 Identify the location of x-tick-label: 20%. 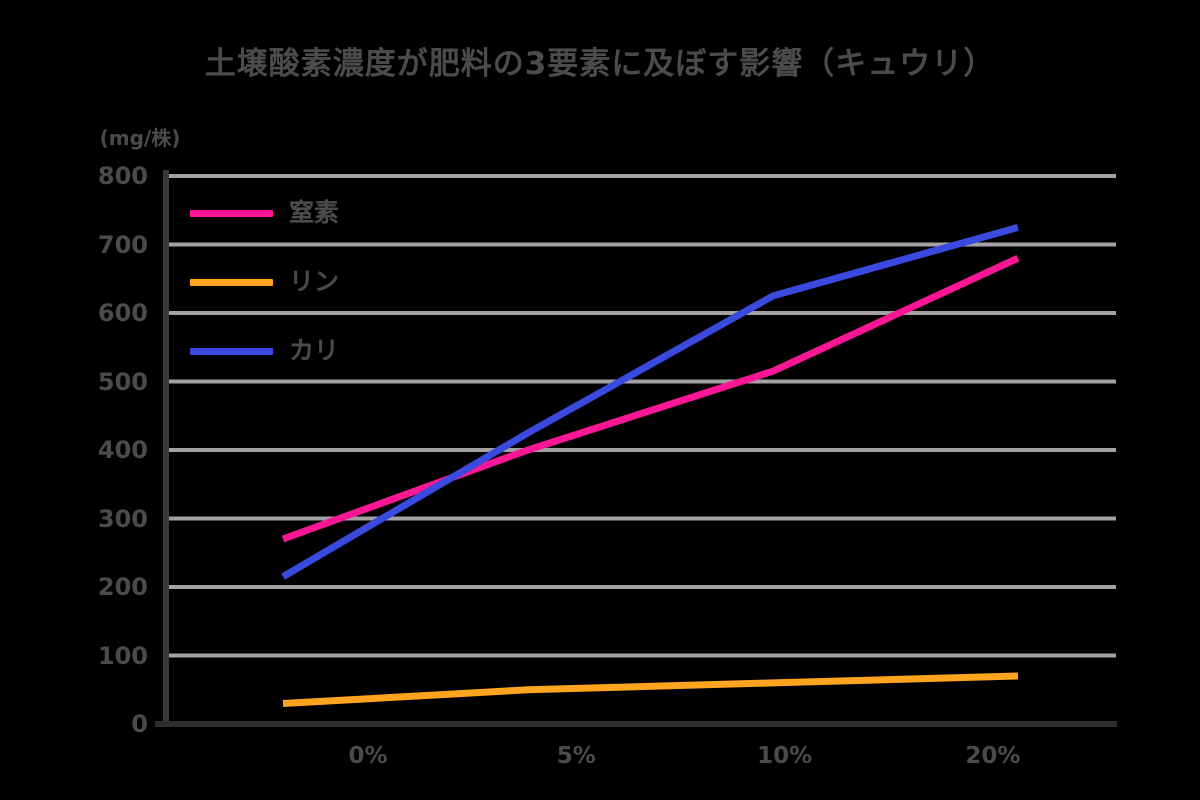
(993, 756).